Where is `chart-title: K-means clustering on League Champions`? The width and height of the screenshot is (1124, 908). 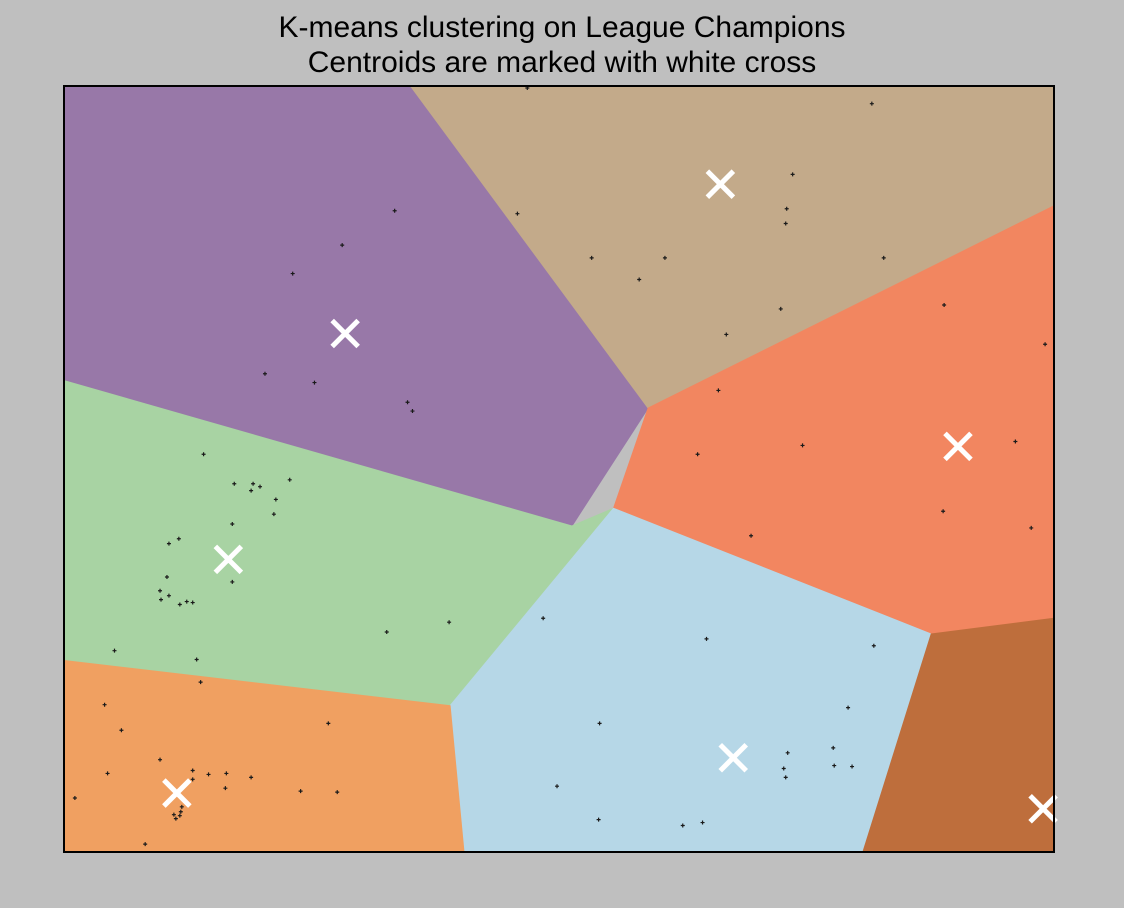
chart-title: K-means clustering on League Champions is located at coordinates (562, 27).